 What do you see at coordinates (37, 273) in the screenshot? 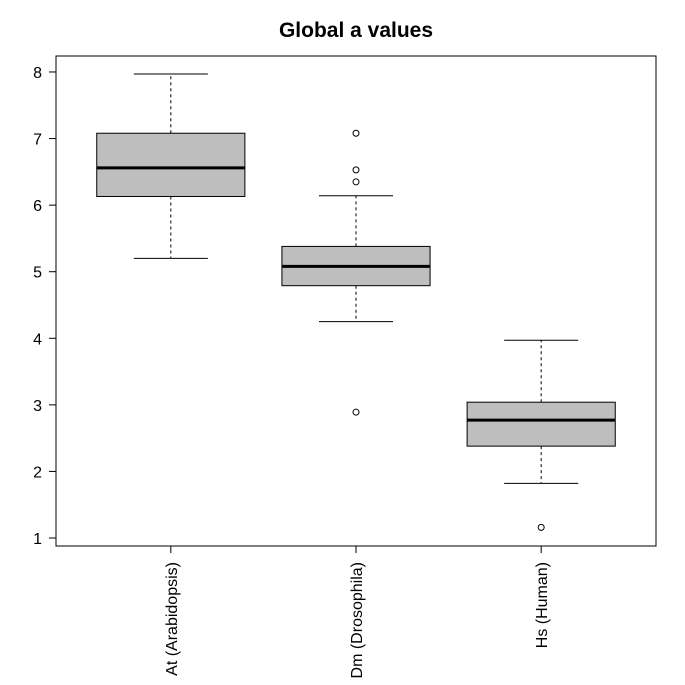
I see `y-tick-label: 5` at bounding box center [37, 273].